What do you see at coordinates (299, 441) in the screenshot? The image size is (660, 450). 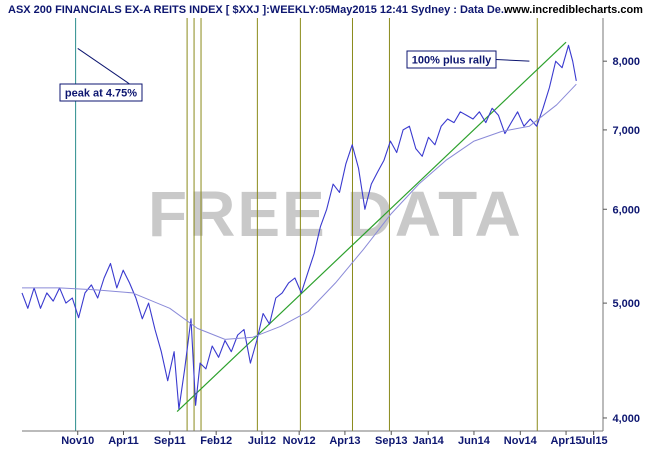 I see `x-tick-label: Nov12` at bounding box center [299, 441].